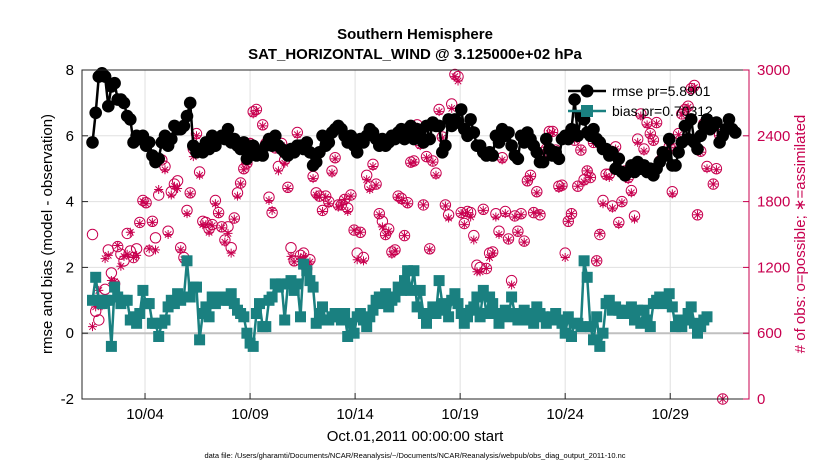 The image size is (830, 470). What do you see at coordinates (761, 399) in the screenshot?
I see `y2-tick-label: 0` at bounding box center [761, 399].